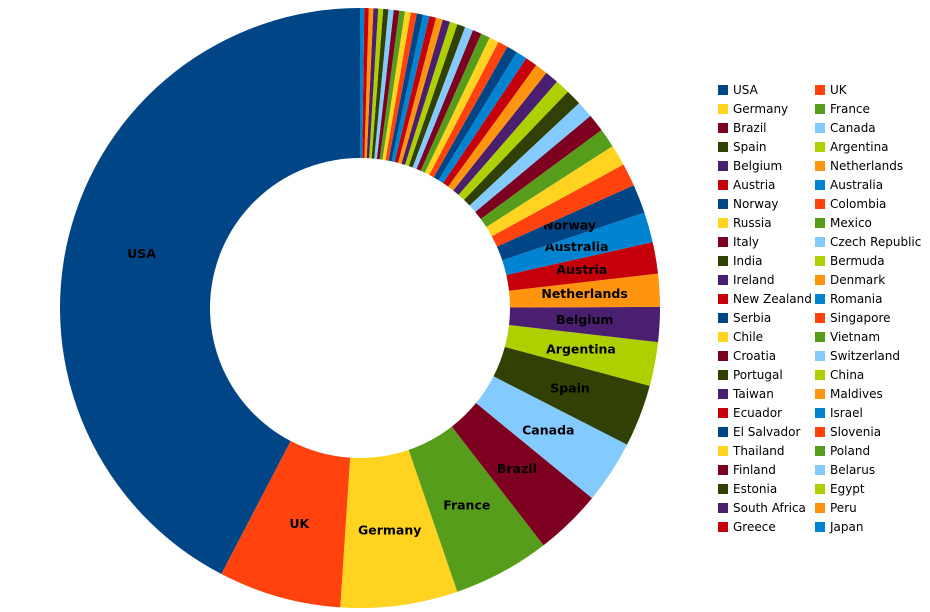 This screenshot has width=930, height=612. I want to click on legend-label: Russia, so click(752, 222).